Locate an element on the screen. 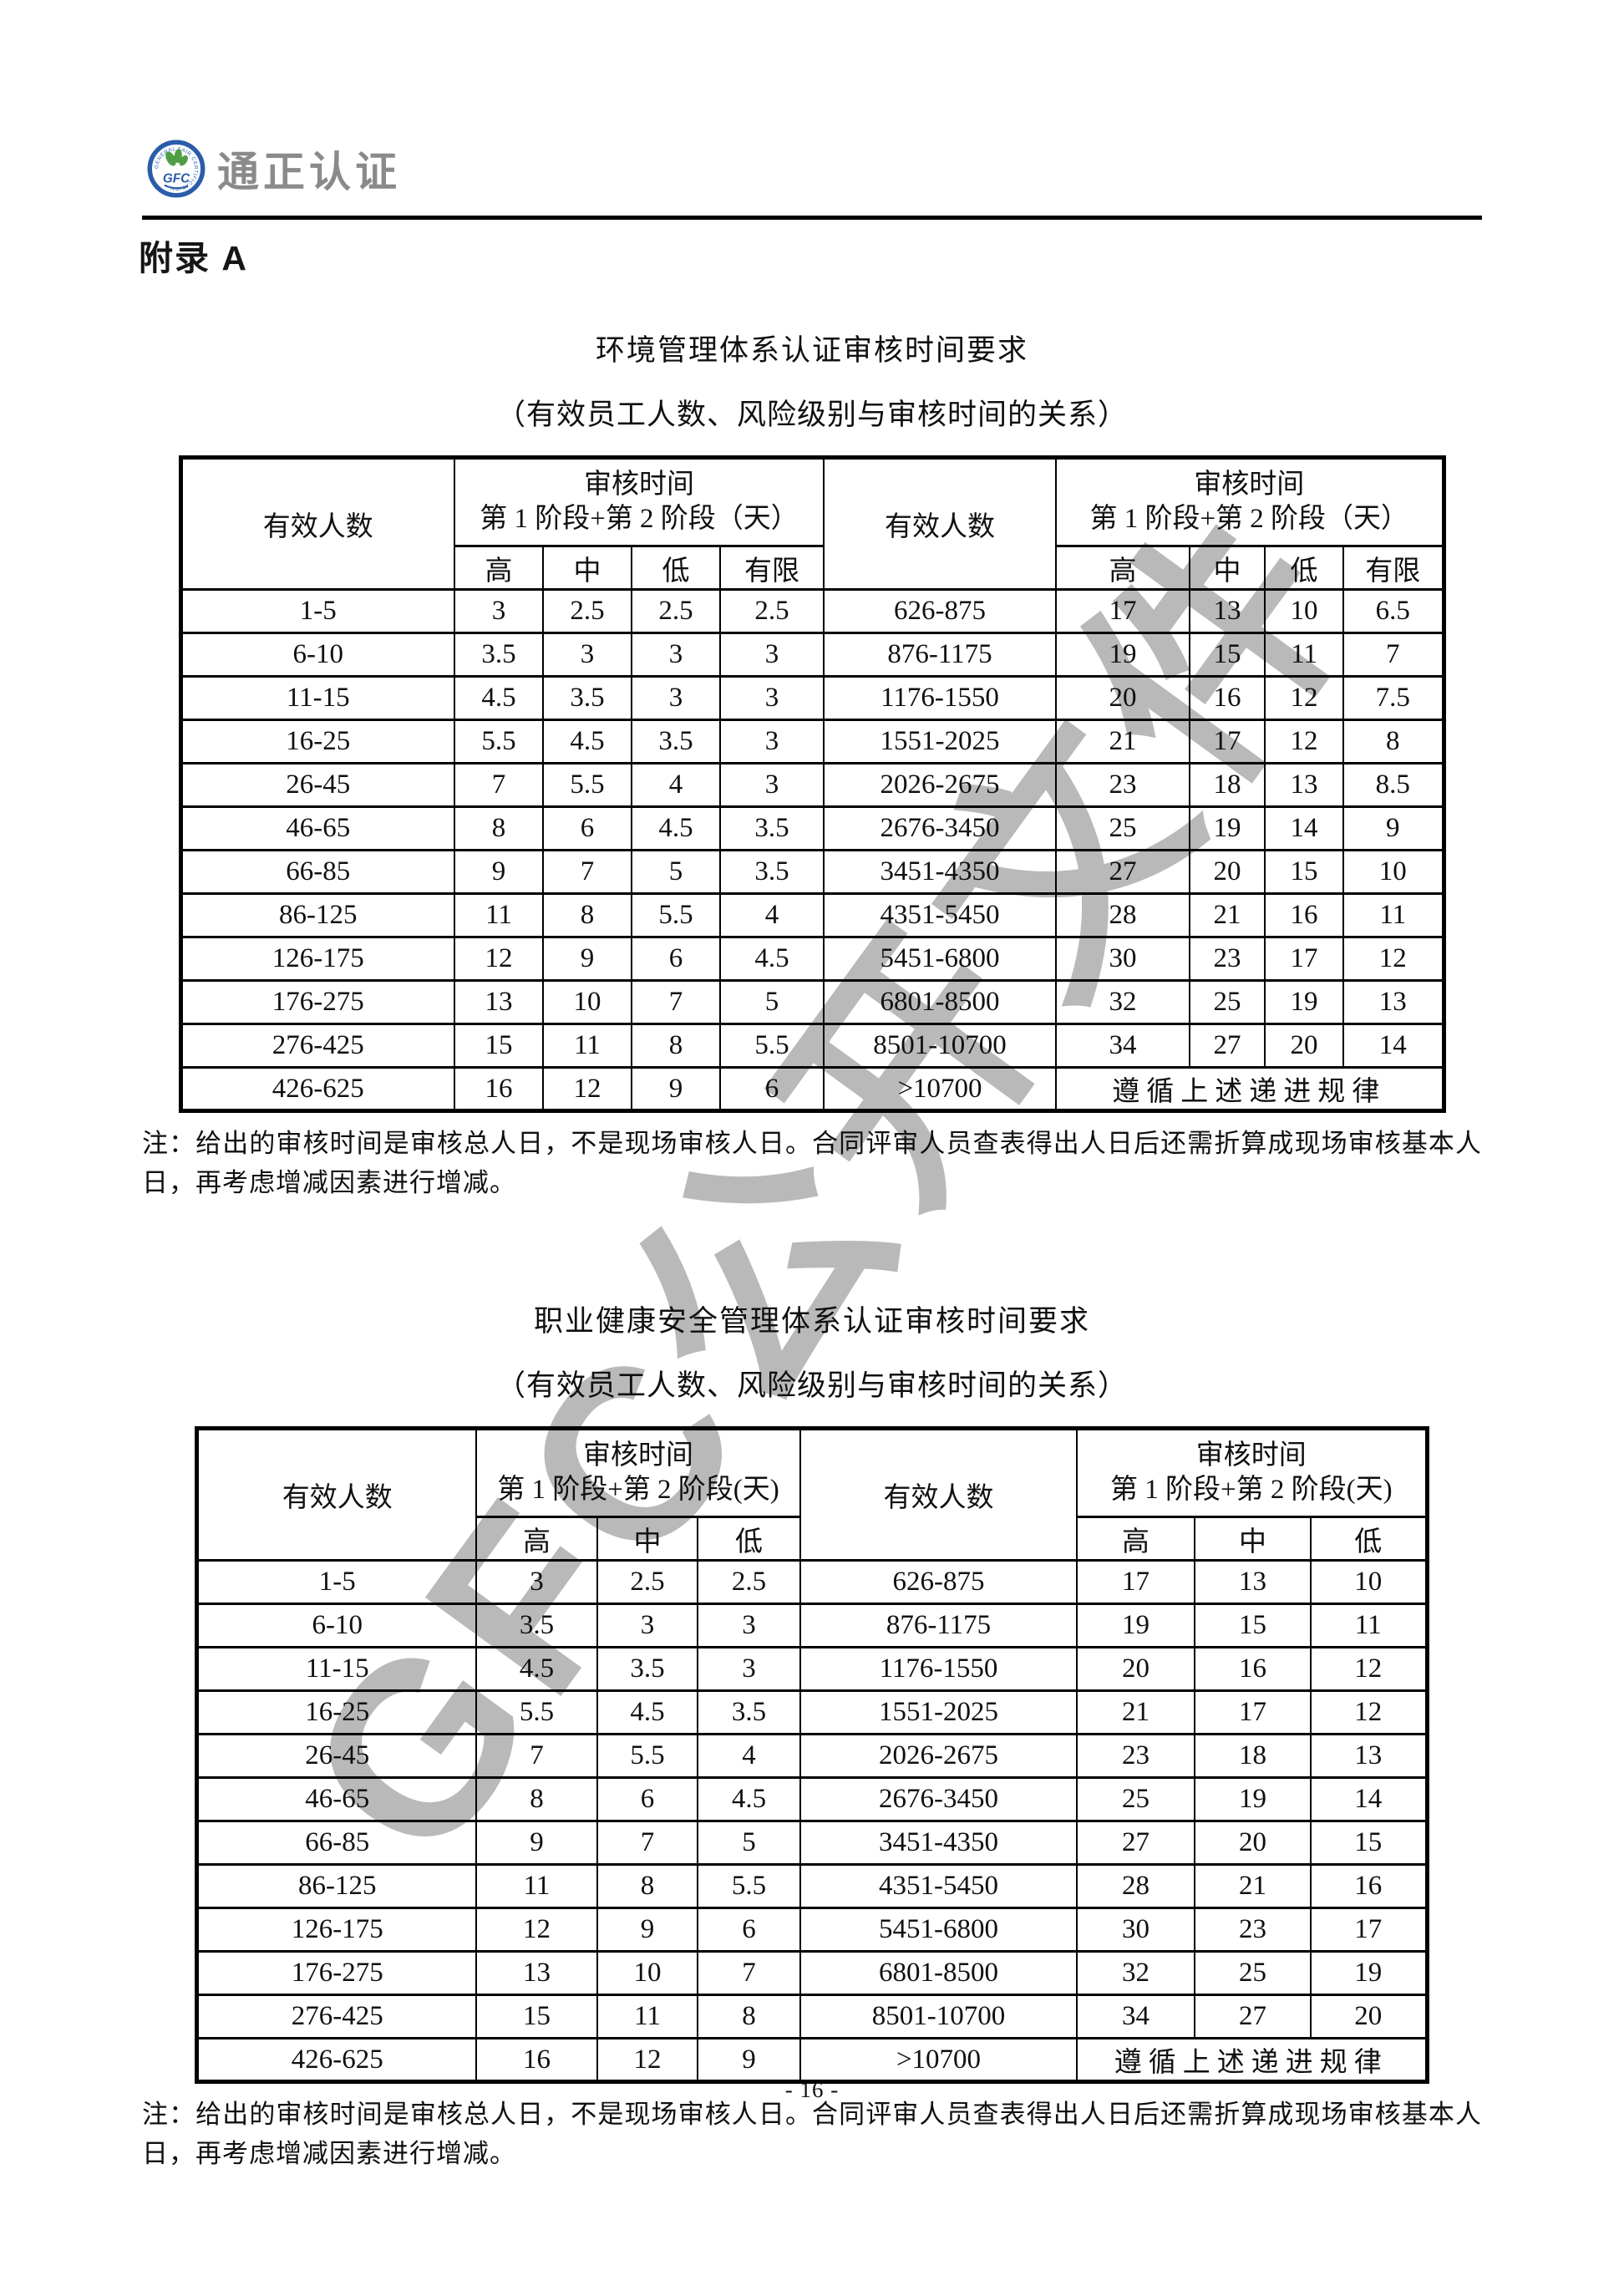 This screenshot has width=1624, height=2296. audit-days-cell: 5 is located at coordinates (772, 1002).